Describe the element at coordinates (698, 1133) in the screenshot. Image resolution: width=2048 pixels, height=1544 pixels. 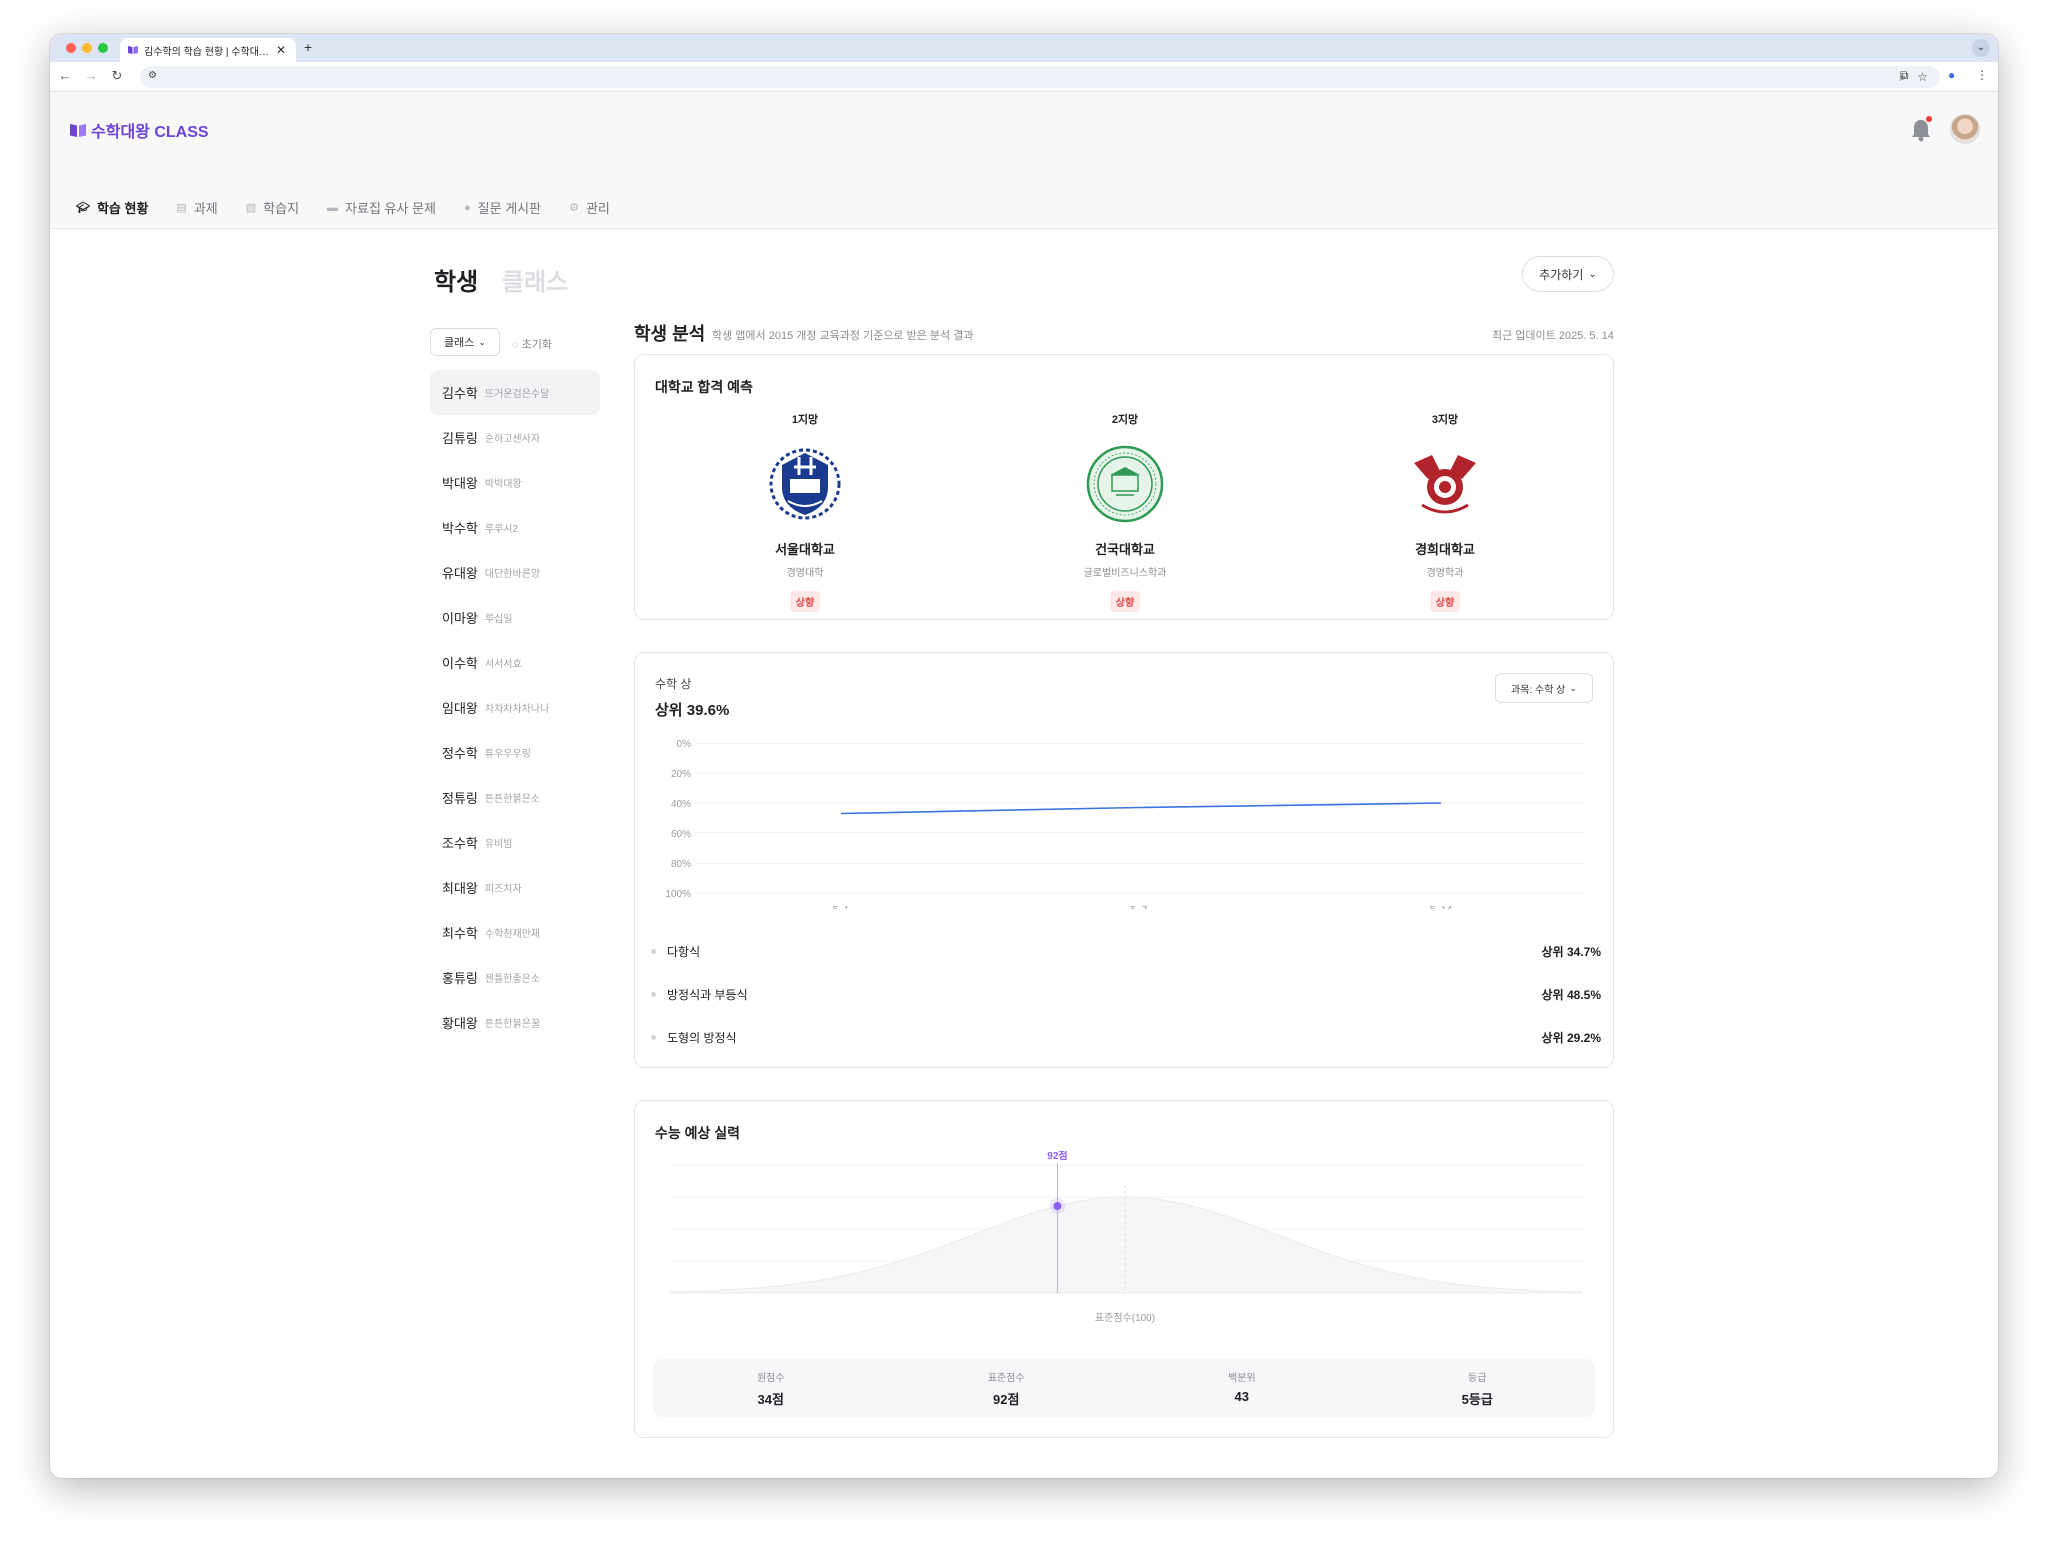
I see `card-title: 수능 예상 실력` at that location.